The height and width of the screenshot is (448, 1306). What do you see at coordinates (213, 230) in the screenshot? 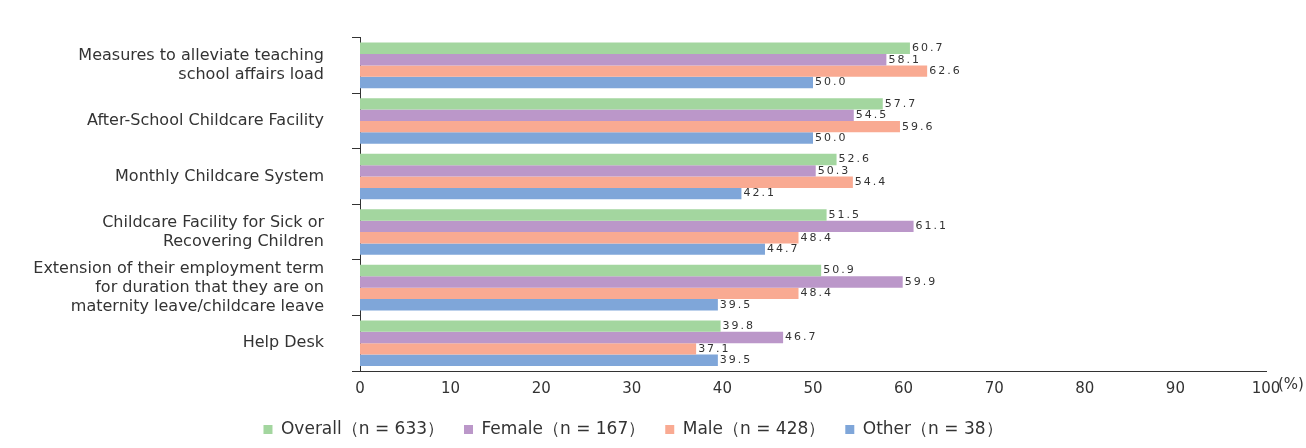
I see `y-tick-label: Childcare Facility for Sick or Recovering Children` at bounding box center [213, 230].